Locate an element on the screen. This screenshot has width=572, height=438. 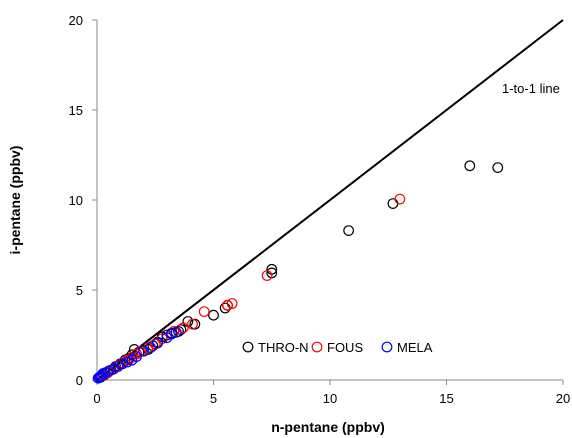
x-axis-title: n-pentane (ppbv) is located at coordinates (328, 427).